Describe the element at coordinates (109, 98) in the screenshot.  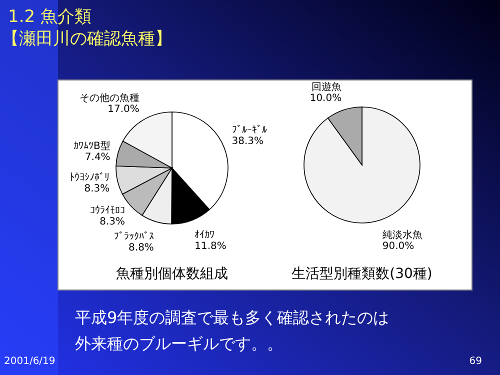
I see `slice-label: その他の魚種` at that location.